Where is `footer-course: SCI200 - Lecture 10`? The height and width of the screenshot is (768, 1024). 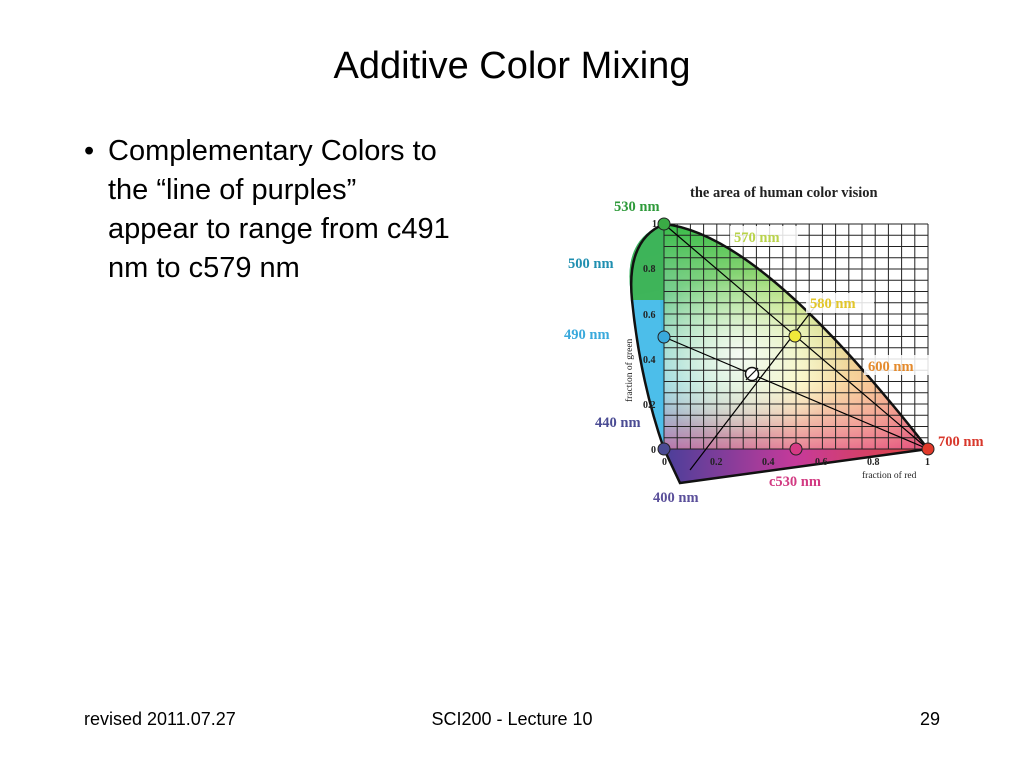 footer-course: SCI200 - Lecture 10 is located at coordinates (512, 719).